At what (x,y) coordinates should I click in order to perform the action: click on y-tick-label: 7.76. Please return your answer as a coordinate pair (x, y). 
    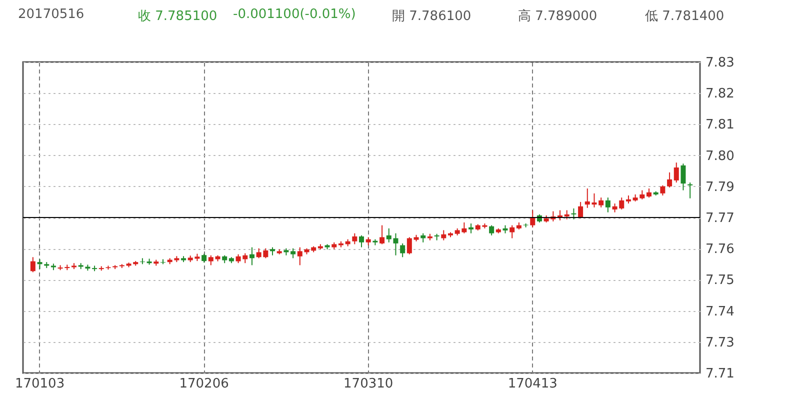
    Looking at the image, I should click on (720, 250).